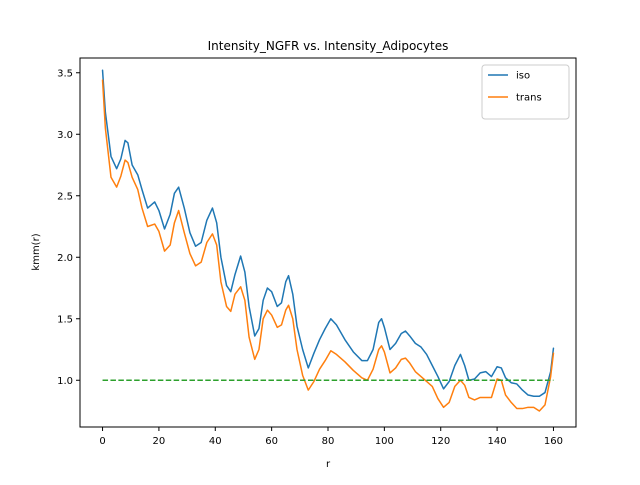 The image size is (640, 485). I want to click on x-tick-label: 160, so click(553, 441).